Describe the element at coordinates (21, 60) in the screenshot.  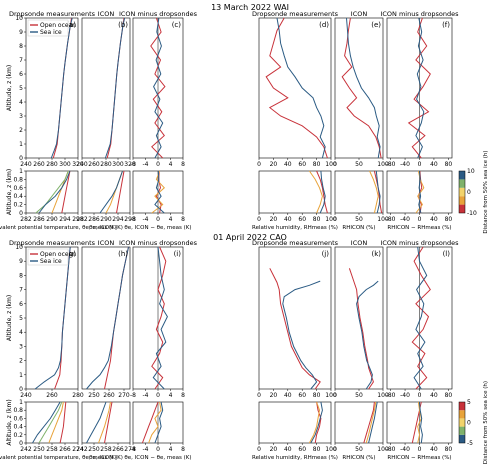
I see `y-tick-label: 7` at that location.